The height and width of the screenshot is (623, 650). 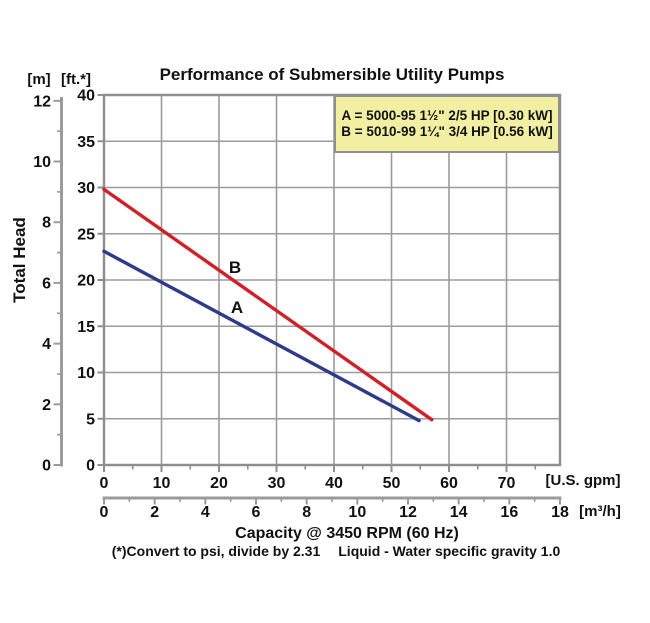 I want to click on m3h-tick-label: 6, so click(x=256, y=512).